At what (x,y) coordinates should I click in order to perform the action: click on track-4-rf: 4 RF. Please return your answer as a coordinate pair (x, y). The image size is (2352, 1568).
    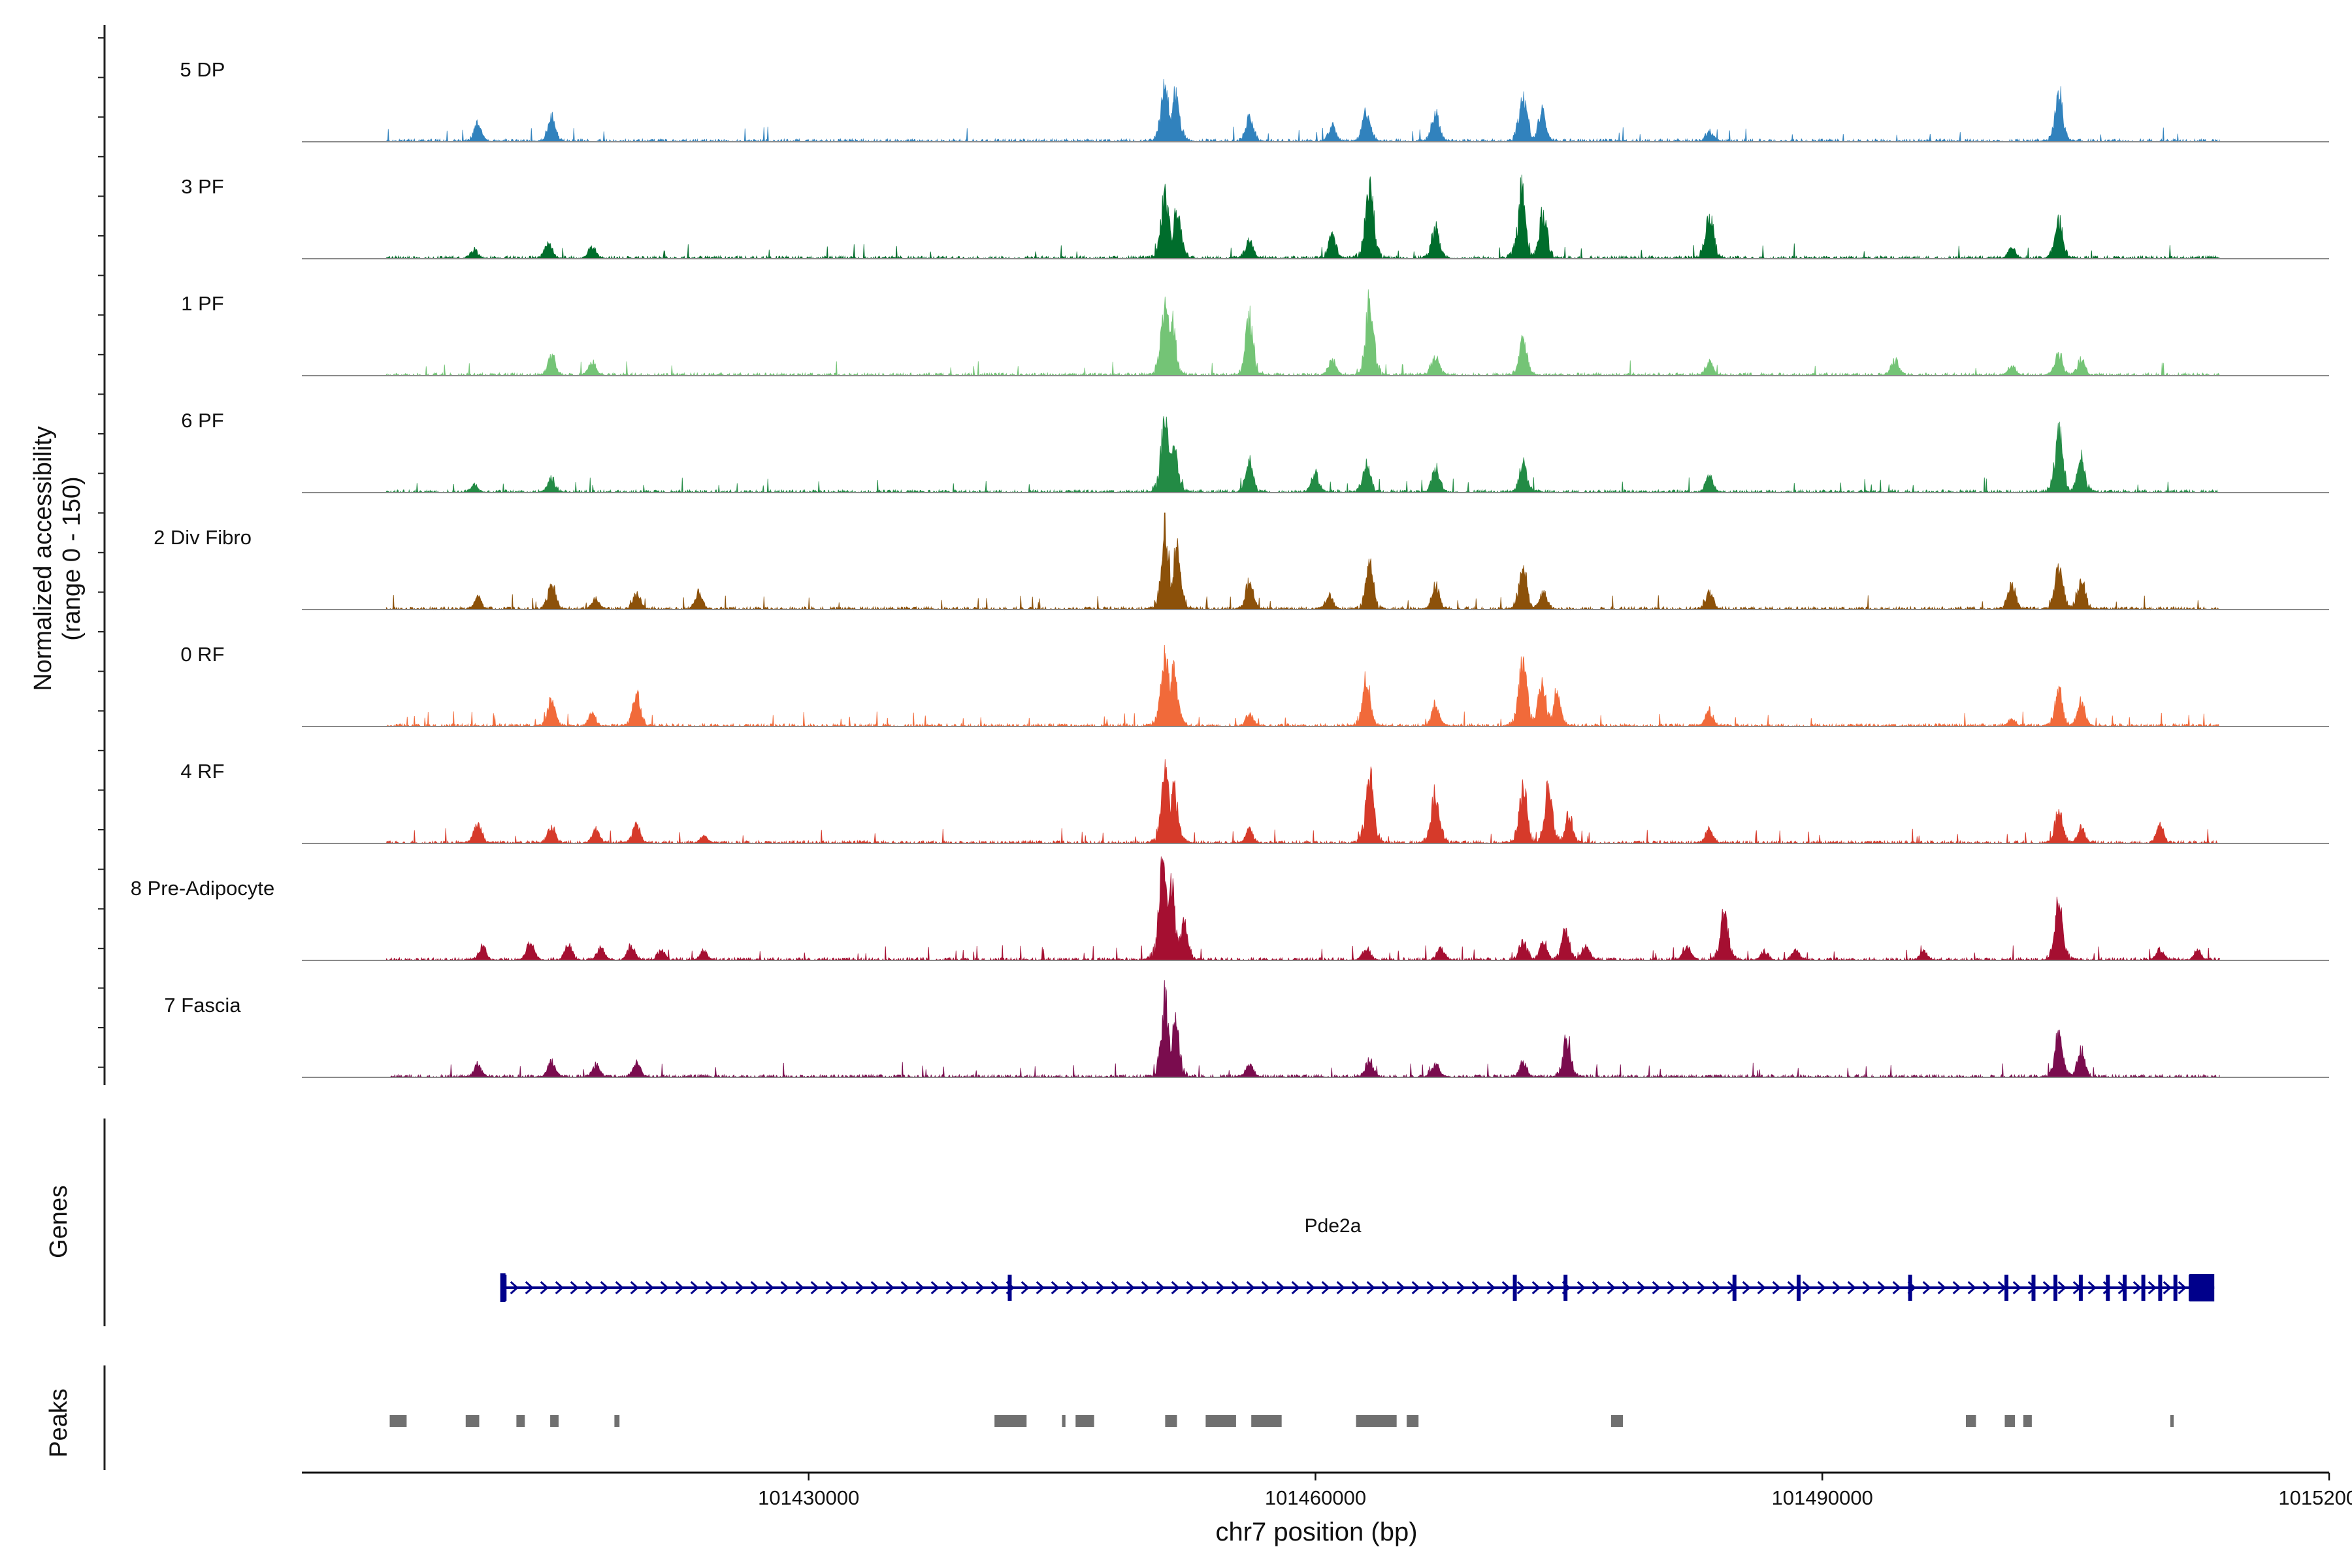
    Looking at the image, I should click on (1254, 802).